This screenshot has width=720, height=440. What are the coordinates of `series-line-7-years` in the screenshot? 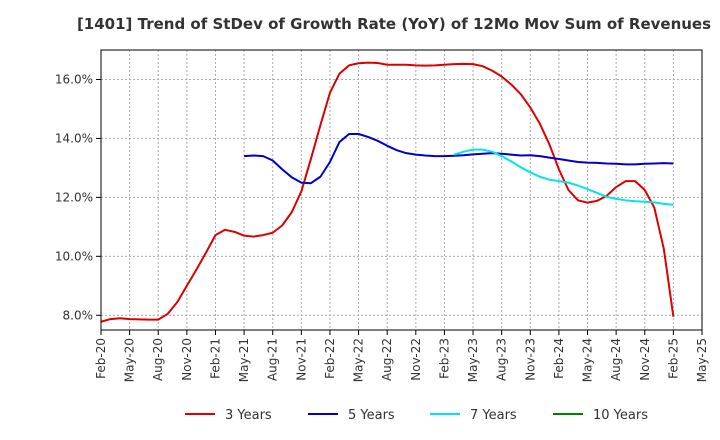 It's located at (563, 177).